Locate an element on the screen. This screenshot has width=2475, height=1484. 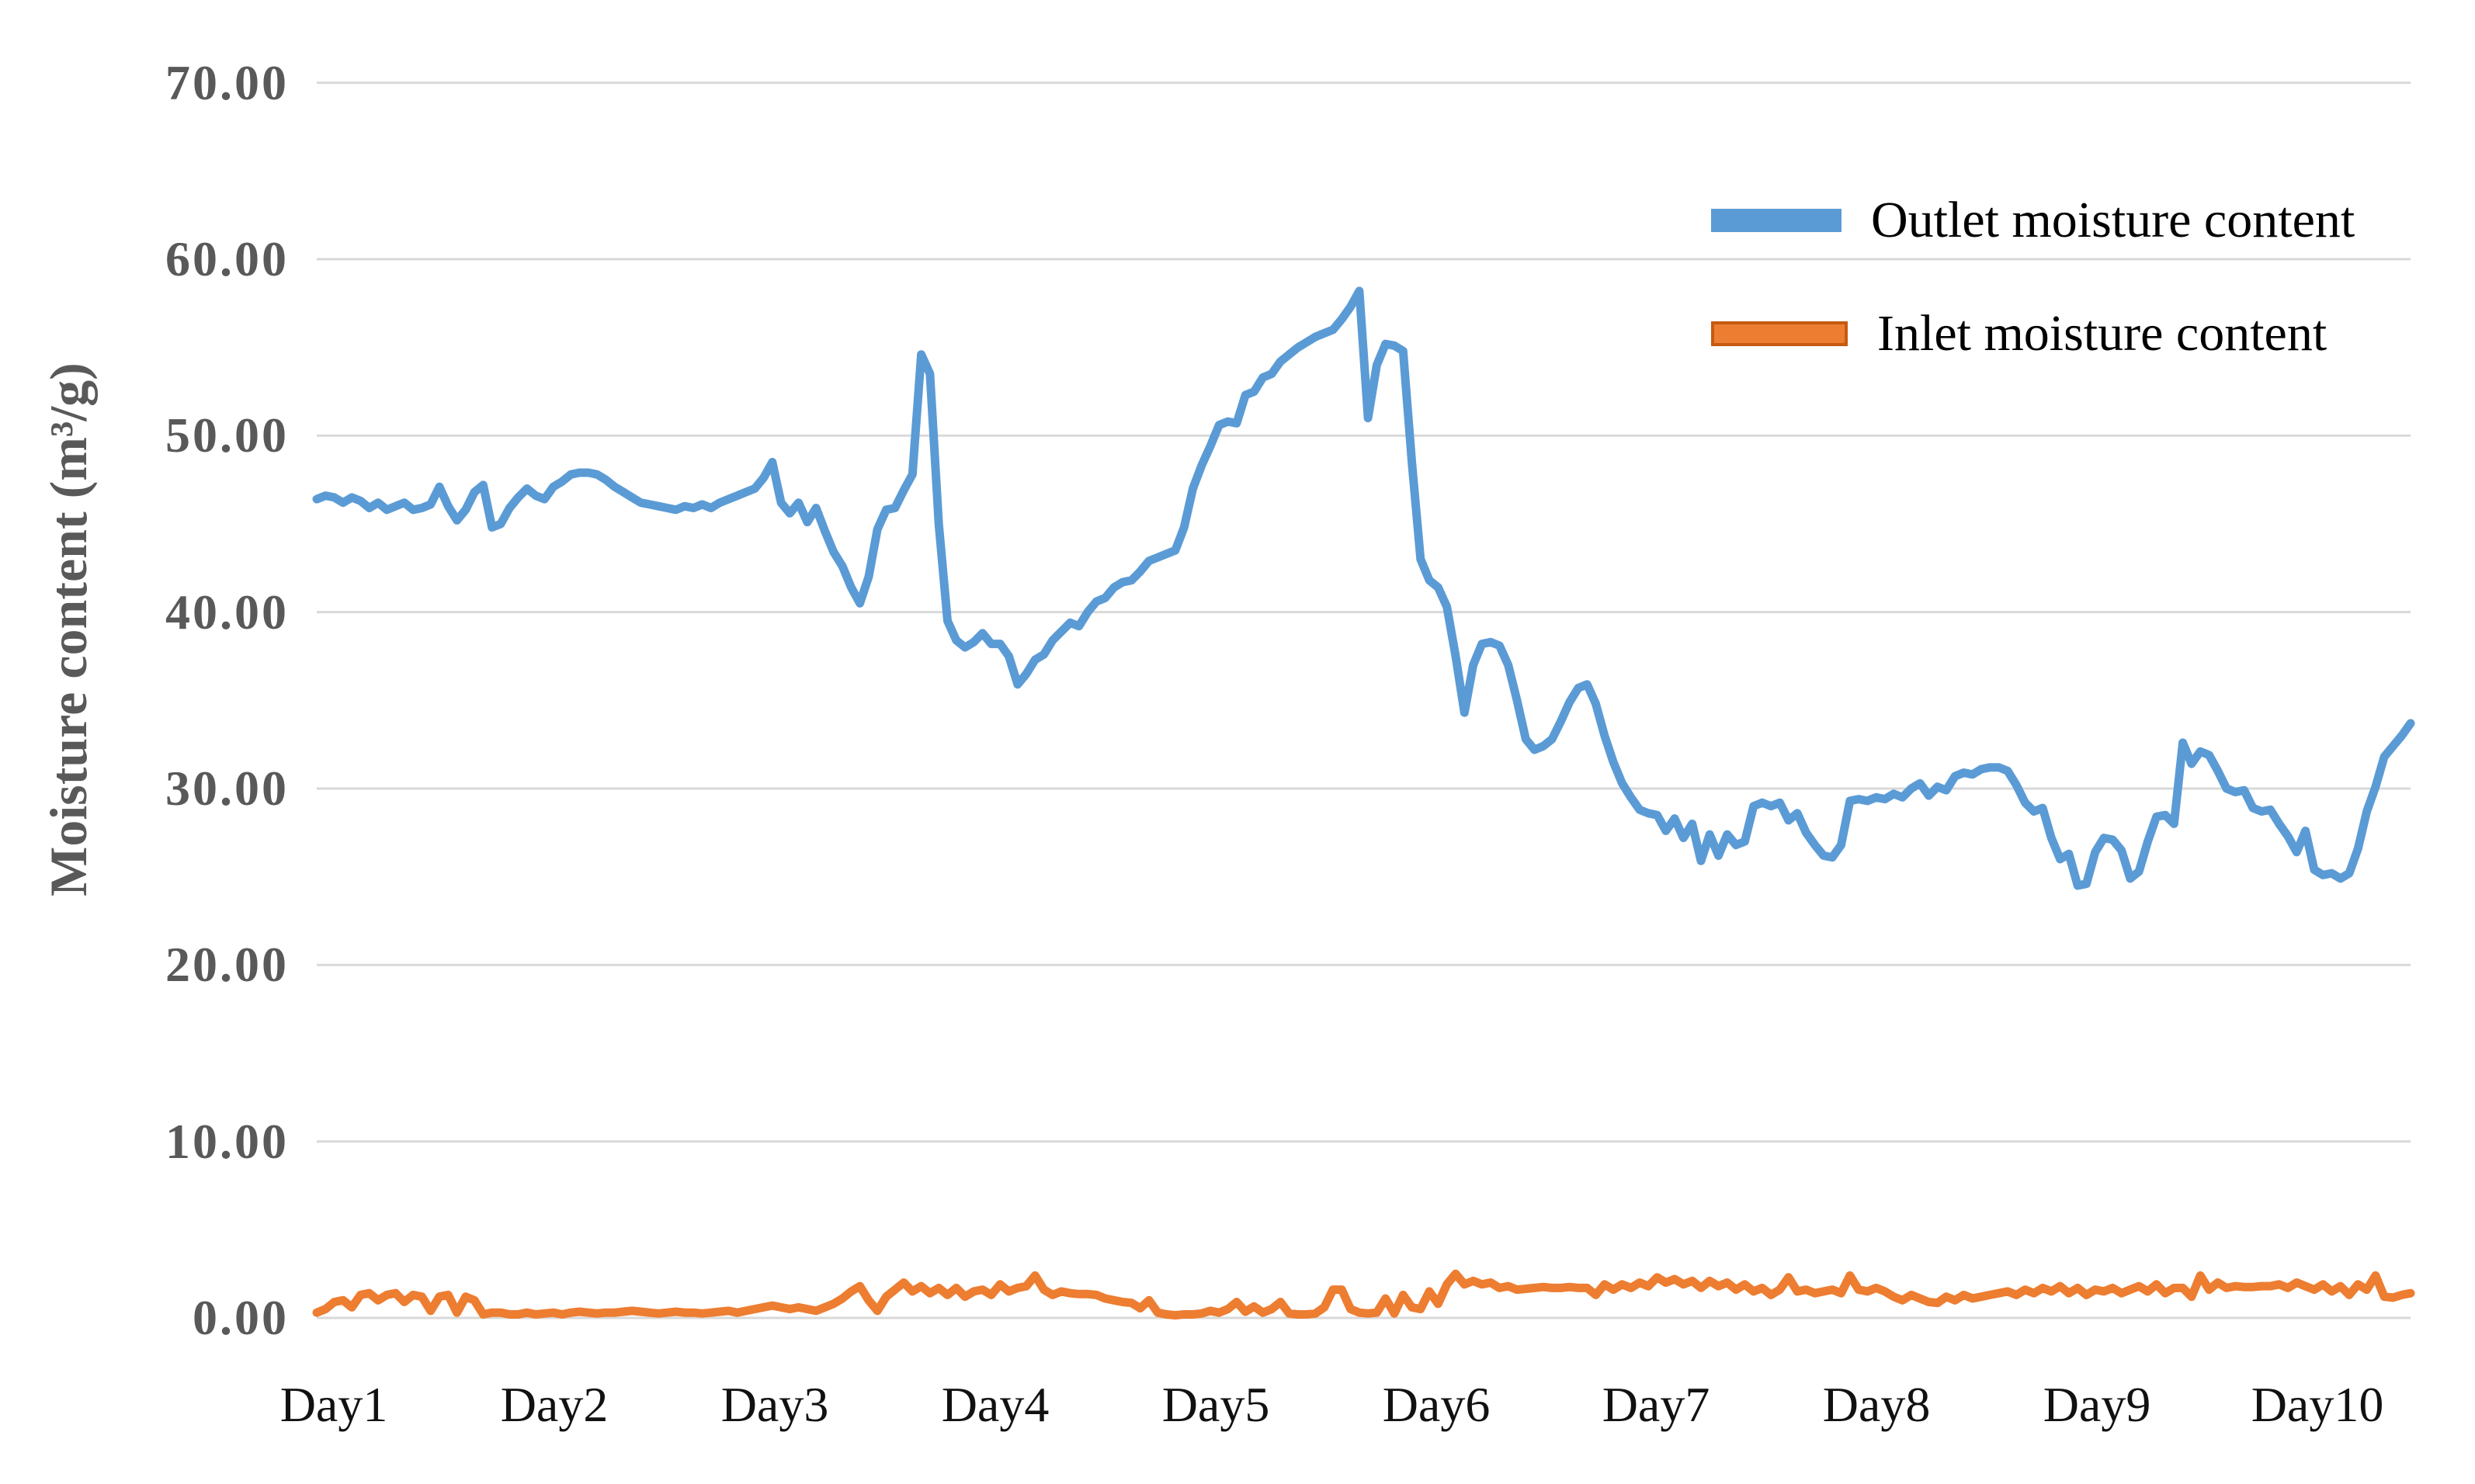
legend-item-outlet: Outlet moisture content is located at coordinates (2033, 220).